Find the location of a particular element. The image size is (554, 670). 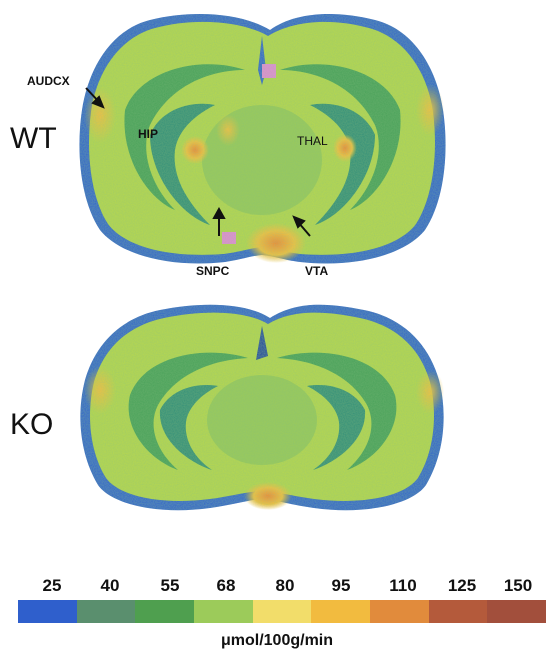

audcx-label: AUDCX is located at coordinates (48, 81).